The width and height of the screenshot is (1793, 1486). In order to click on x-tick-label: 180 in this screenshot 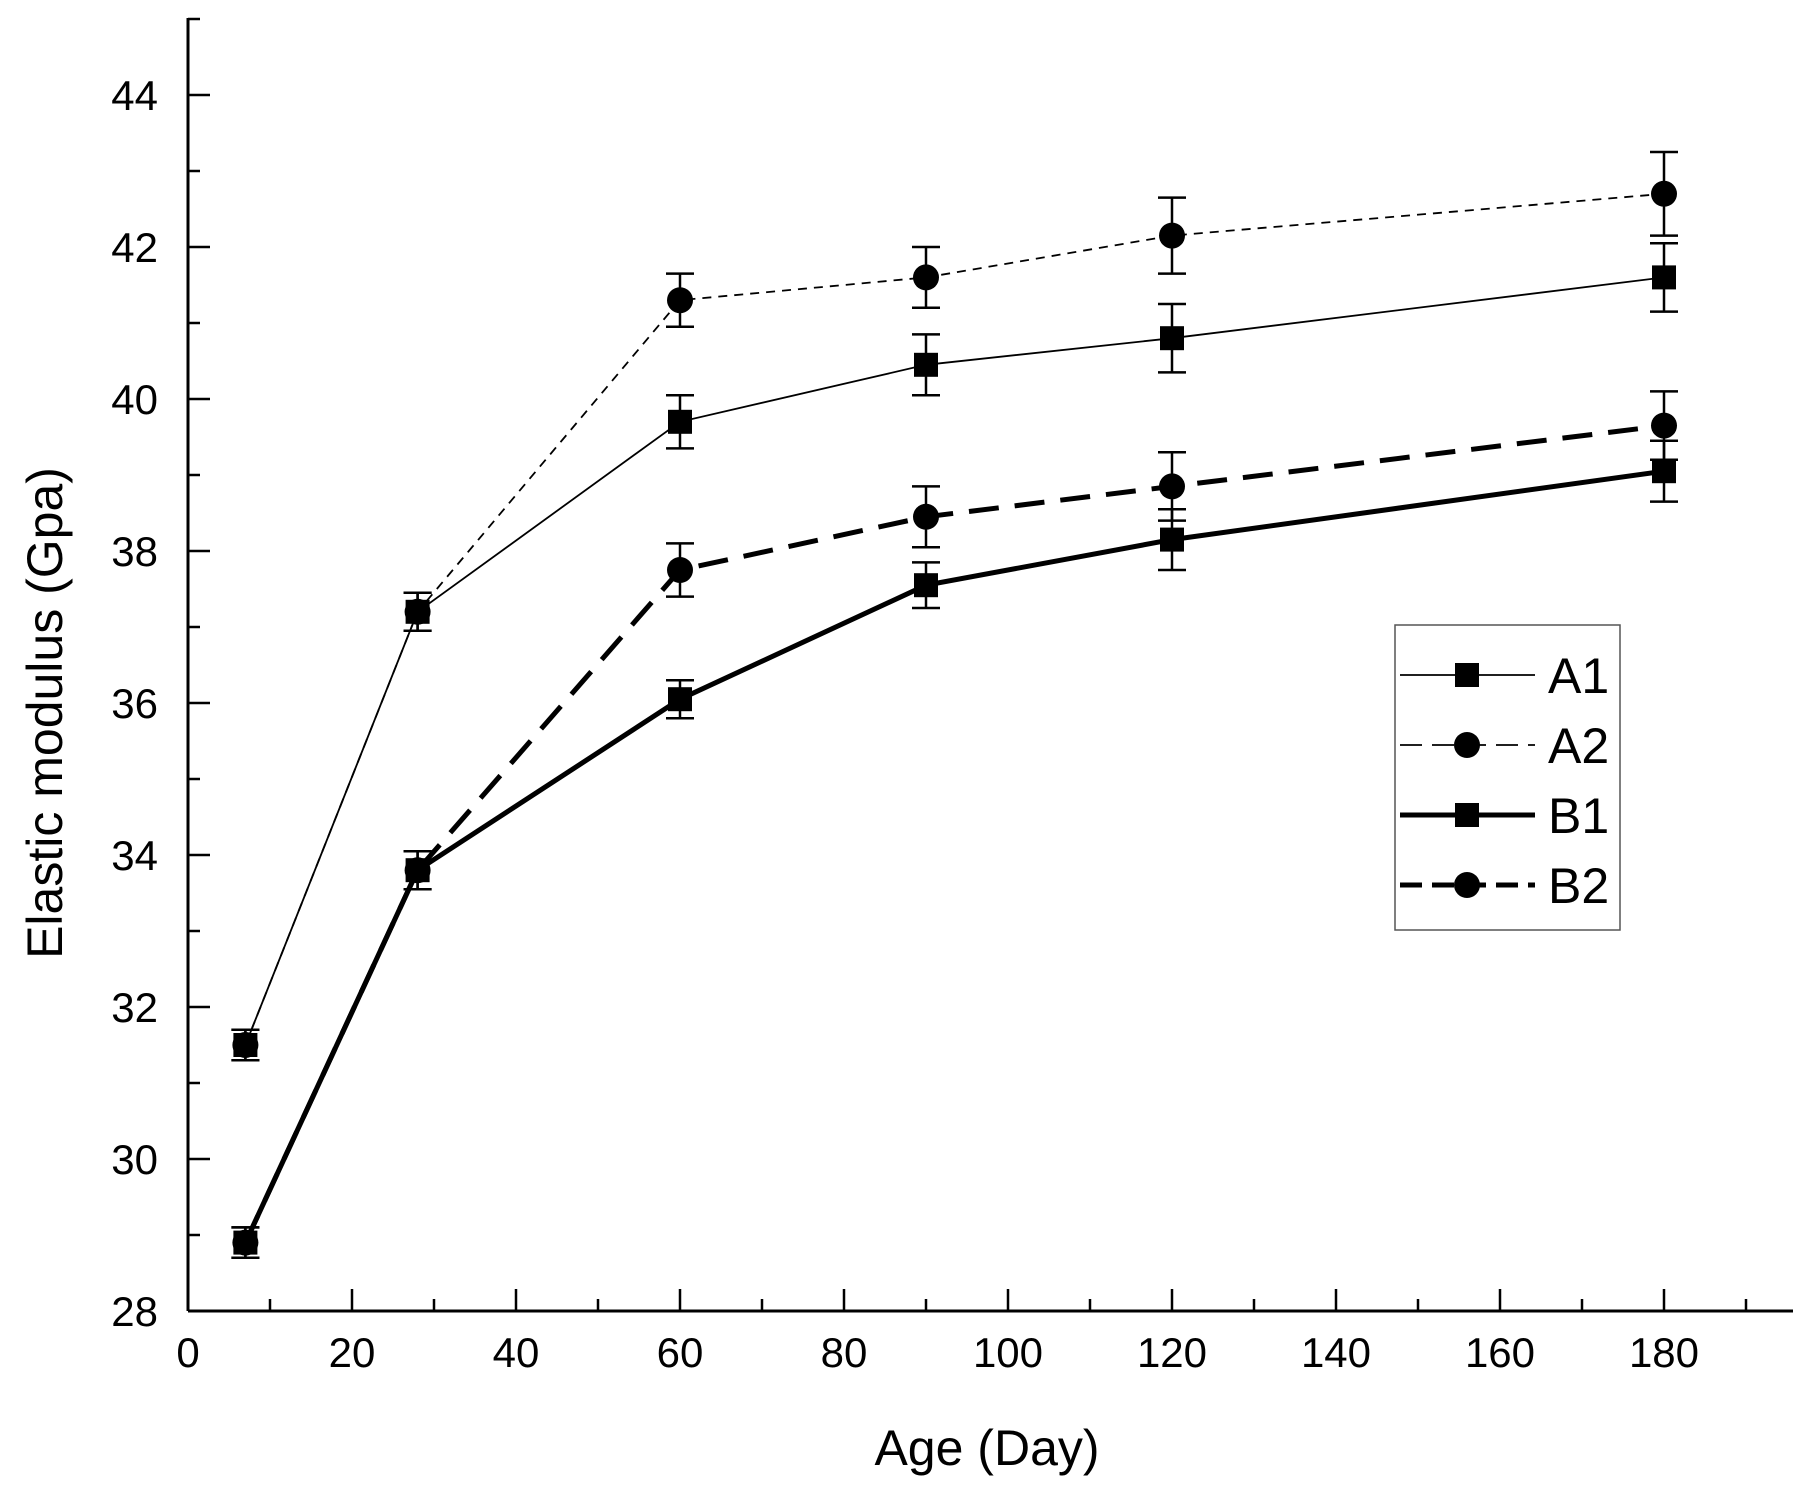, I will do `click(1664, 1352)`.